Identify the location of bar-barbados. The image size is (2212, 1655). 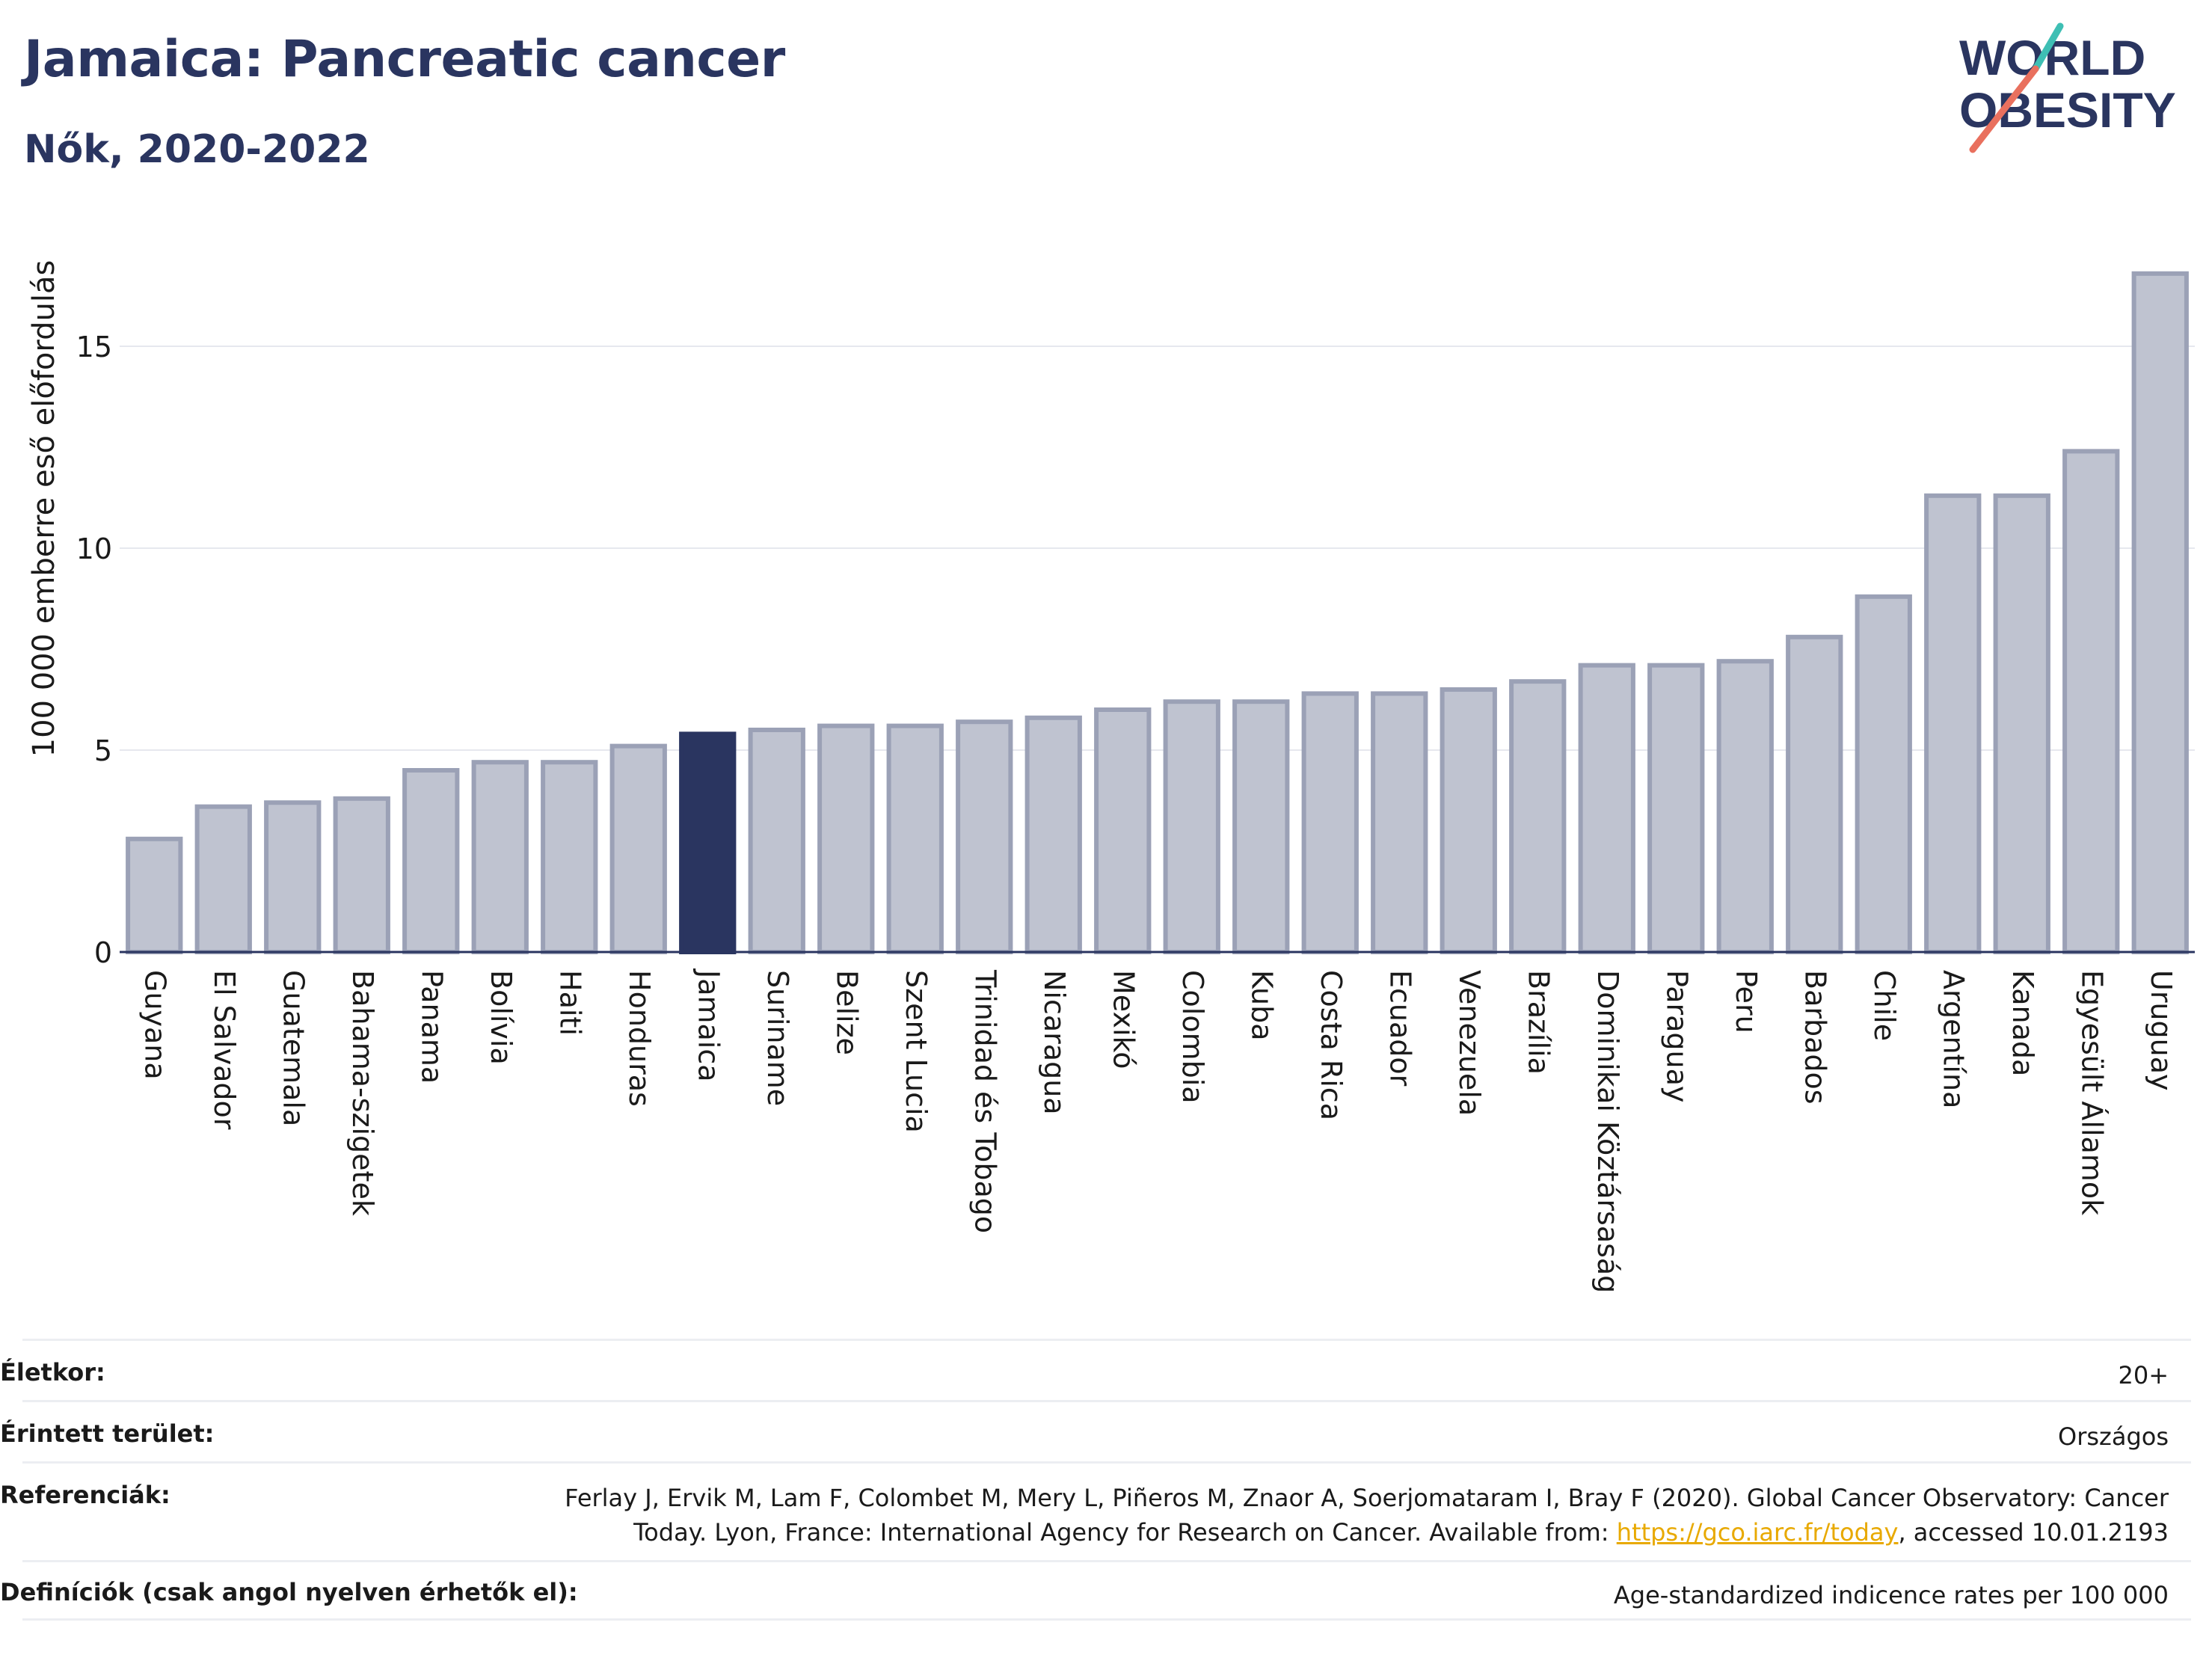
(1814, 794).